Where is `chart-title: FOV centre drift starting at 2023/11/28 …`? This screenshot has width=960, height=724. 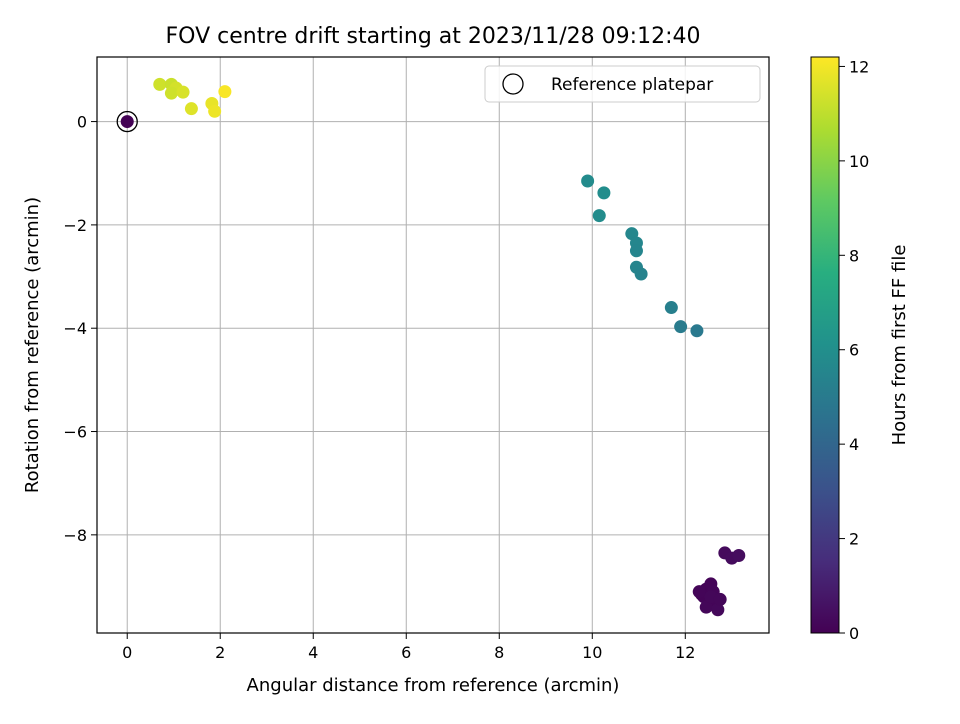
chart-title: FOV centre drift starting at 2023/11/28 … is located at coordinates (433, 36).